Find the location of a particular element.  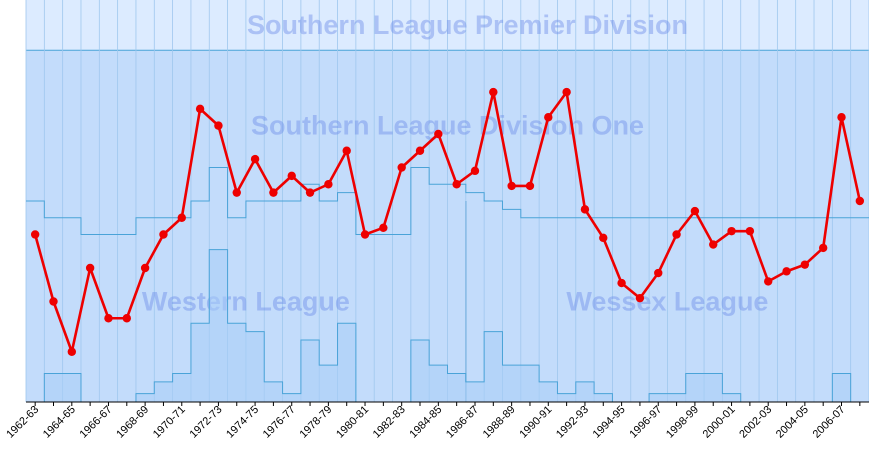

x-tick-label-1984-85: 1984-85 is located at coordinates (425, 422).